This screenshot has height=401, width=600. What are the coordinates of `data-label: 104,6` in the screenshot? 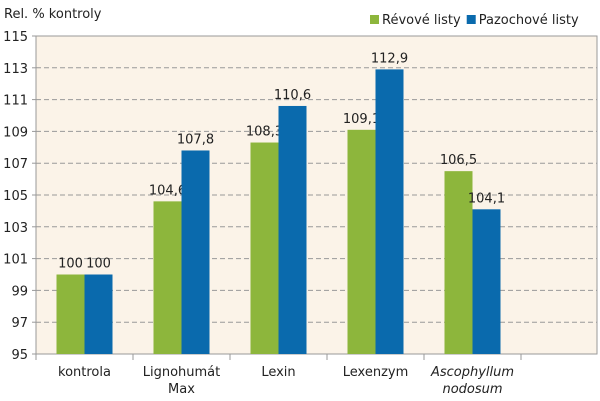 It's located at (167, 190).